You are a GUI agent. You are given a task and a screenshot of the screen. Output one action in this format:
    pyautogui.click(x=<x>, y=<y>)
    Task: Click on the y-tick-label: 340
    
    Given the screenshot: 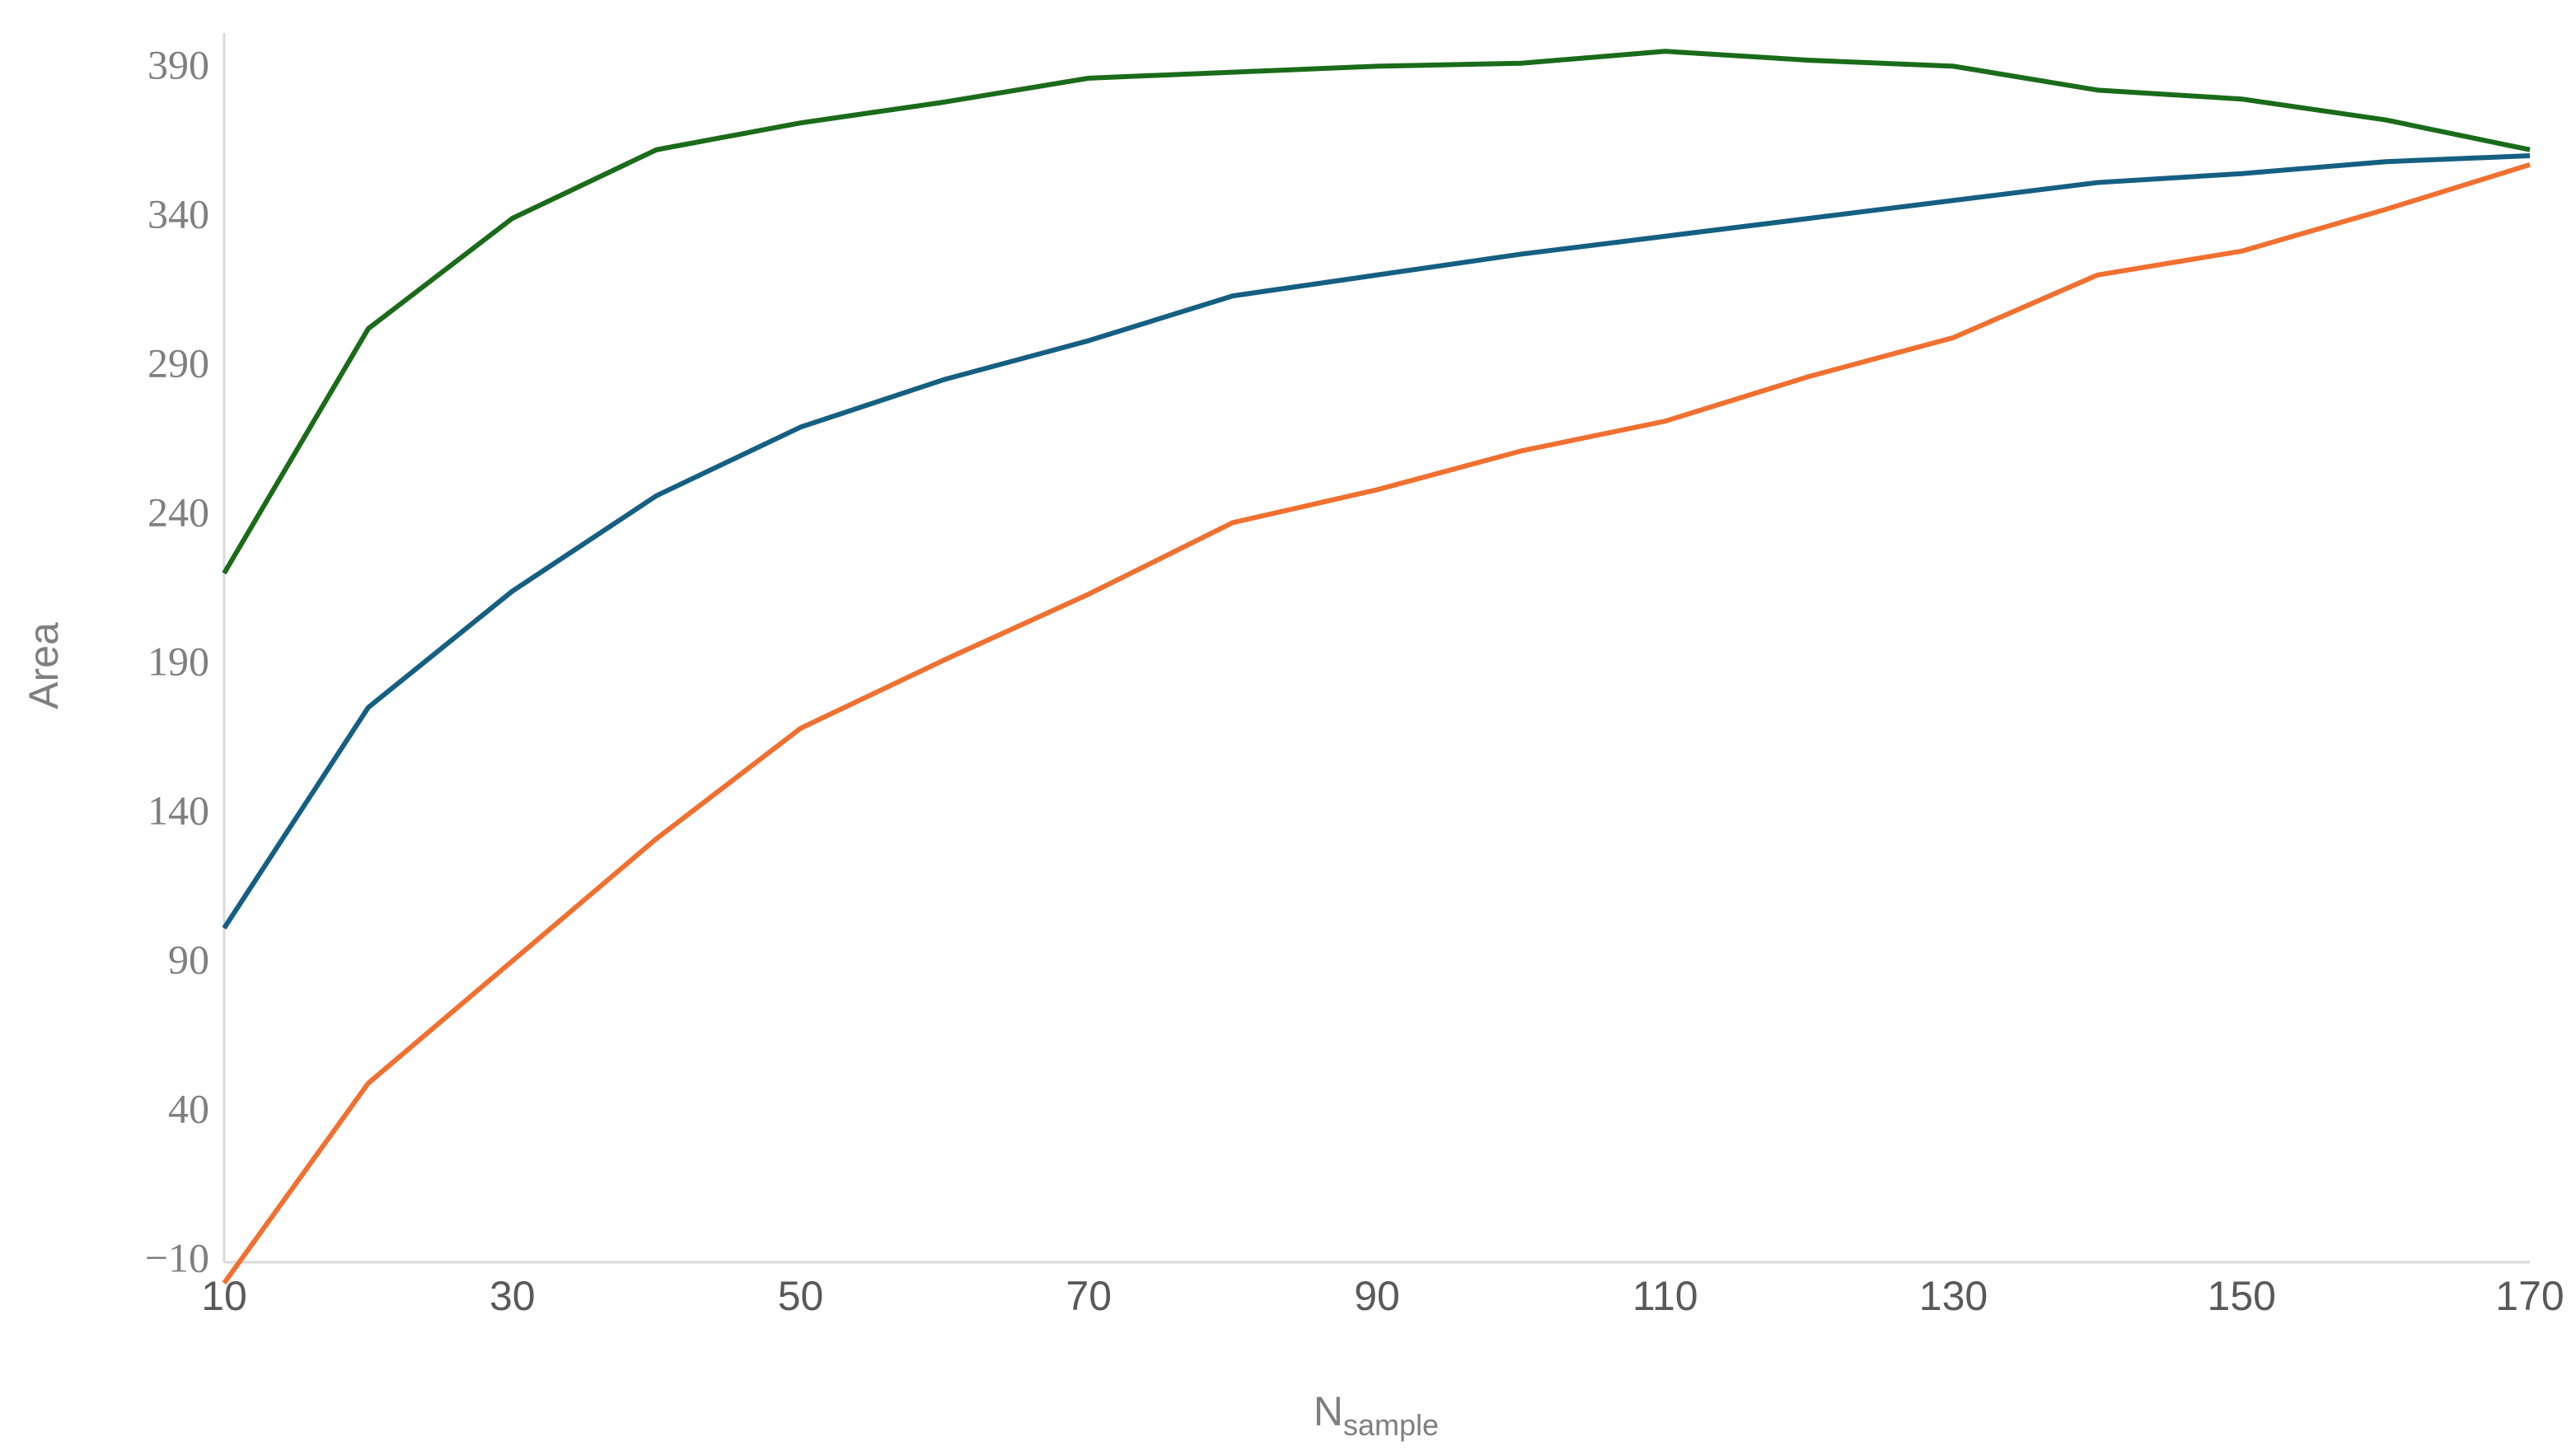 What is the action you would take?
    pyautogui.click(x=178, y=213)
    